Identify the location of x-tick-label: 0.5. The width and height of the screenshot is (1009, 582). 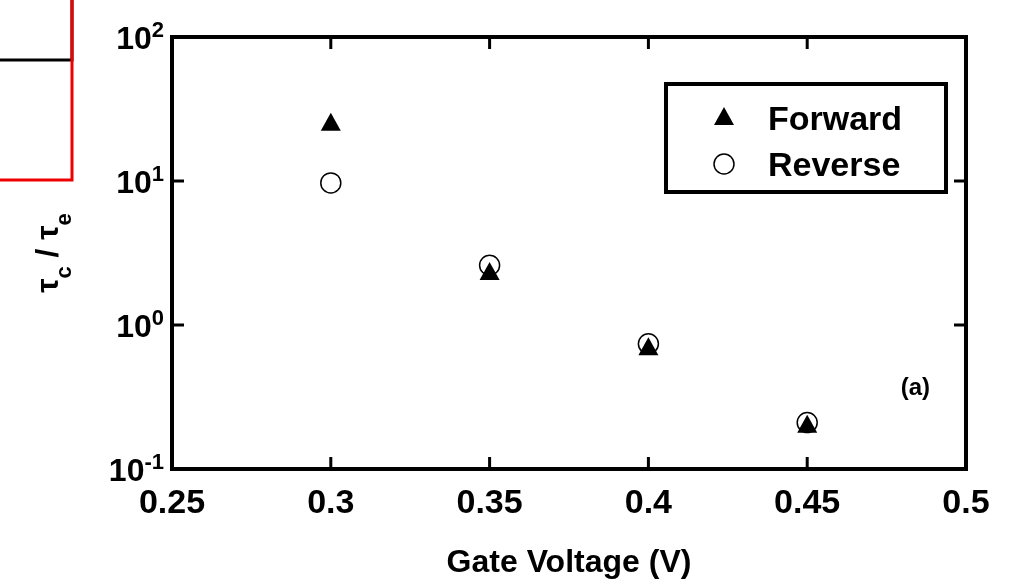
(966, 501).